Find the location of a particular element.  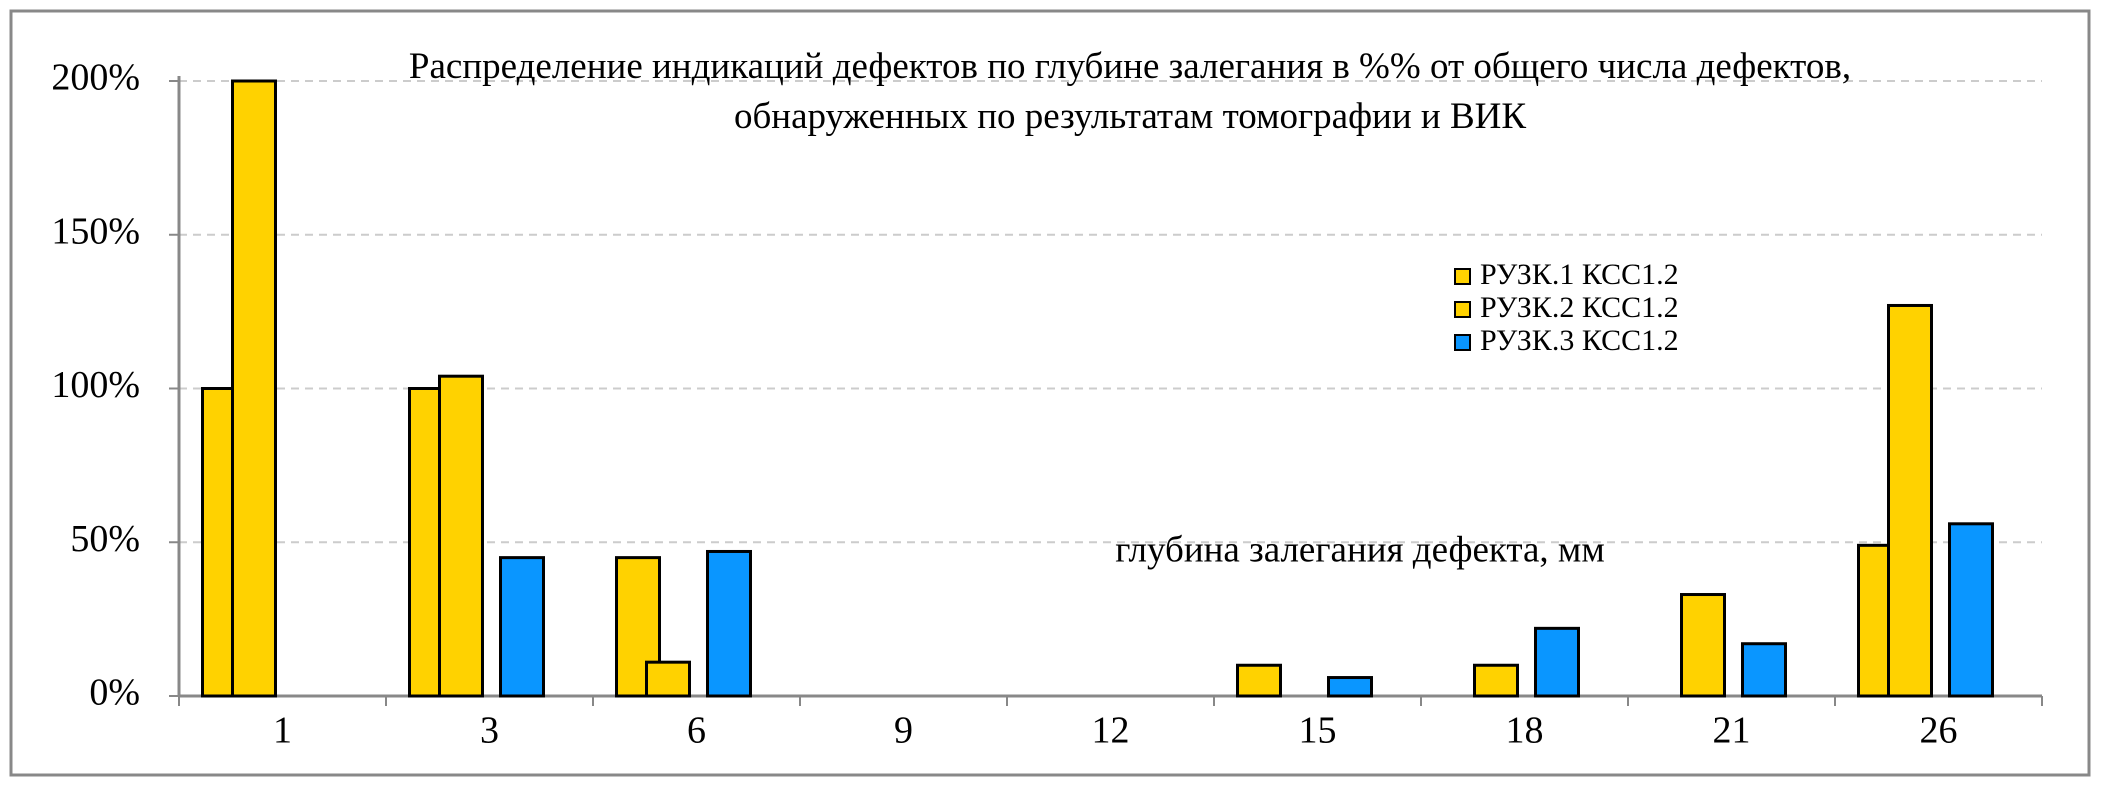

legend-label: РУЗК.2 КСС1.2 is located at coordinates (1579, 307).